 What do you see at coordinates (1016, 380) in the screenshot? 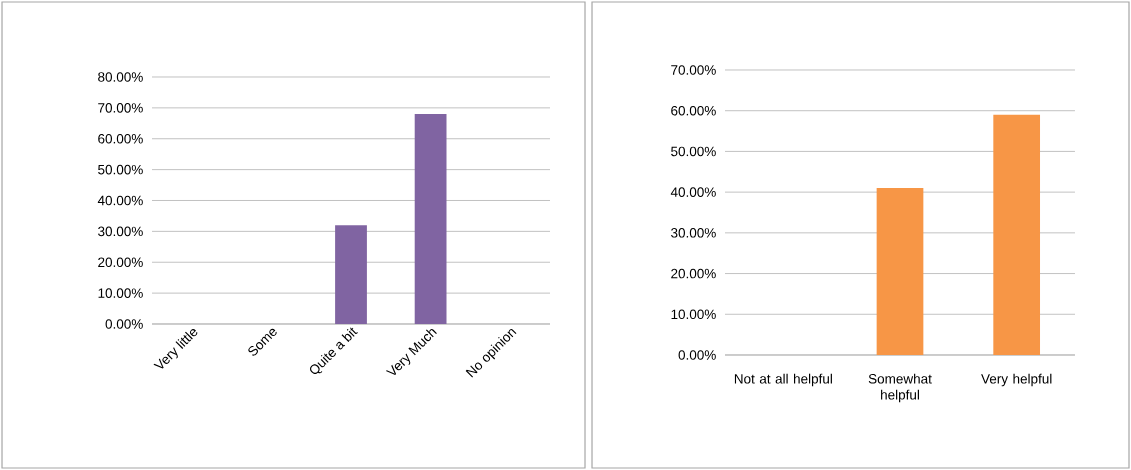
I see `x-tick-label: Very helpful` at bounding box center [1016, 380].